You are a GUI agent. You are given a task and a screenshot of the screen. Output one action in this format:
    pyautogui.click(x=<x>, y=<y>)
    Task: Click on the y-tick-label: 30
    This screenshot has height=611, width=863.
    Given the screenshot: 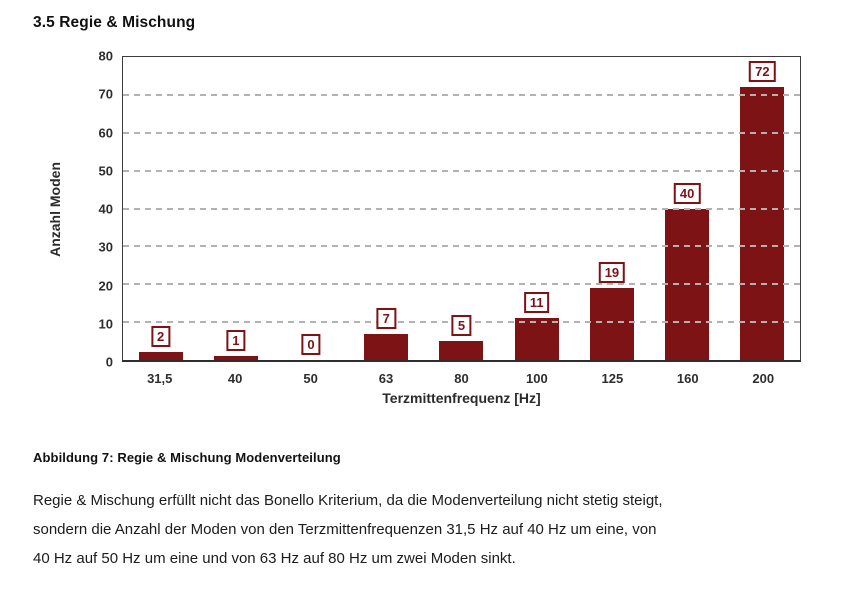 What is the action you would take?
    pyautogui.click(x=105, y=247)
    